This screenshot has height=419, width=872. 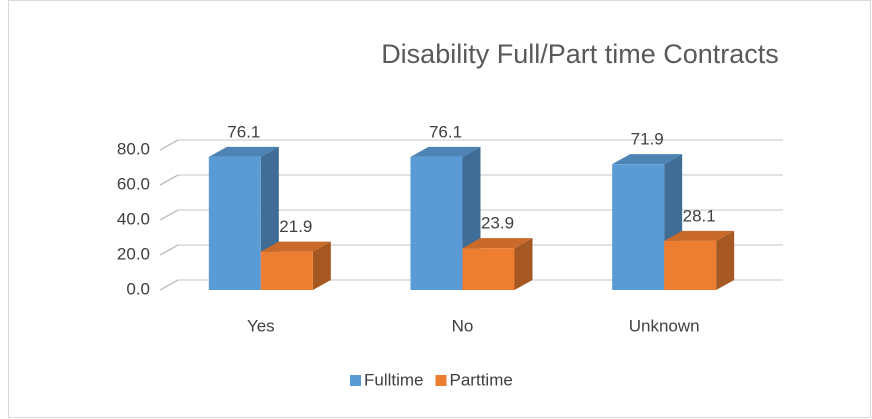 I want to click on data-label: 21.9, so click(x=295, y=226).